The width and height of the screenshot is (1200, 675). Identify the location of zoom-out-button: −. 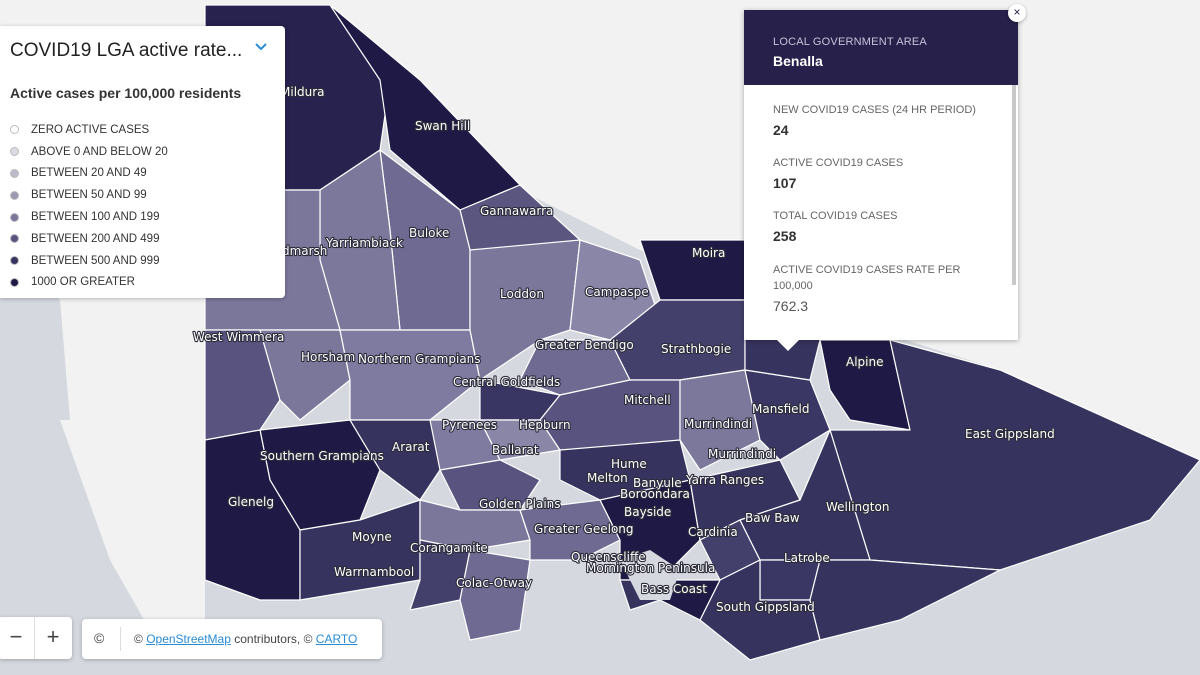
(16, 636).